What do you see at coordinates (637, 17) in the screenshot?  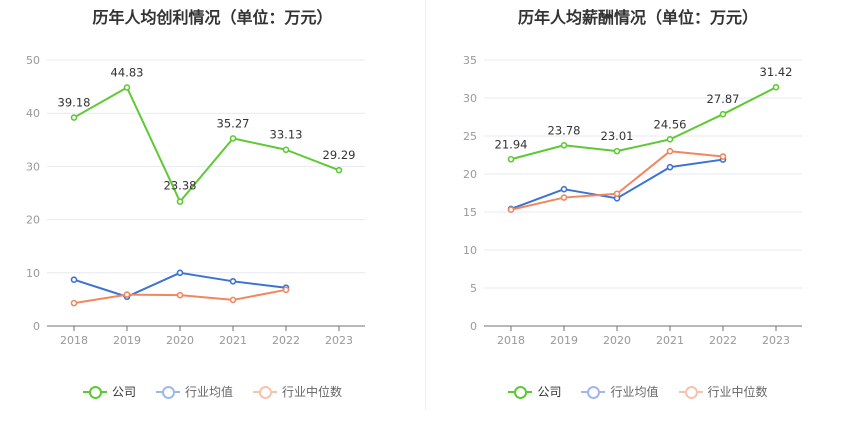 I see `chart-title: 历年人均薪酬情况（单位：万元）` at bounding box center [637, 17].